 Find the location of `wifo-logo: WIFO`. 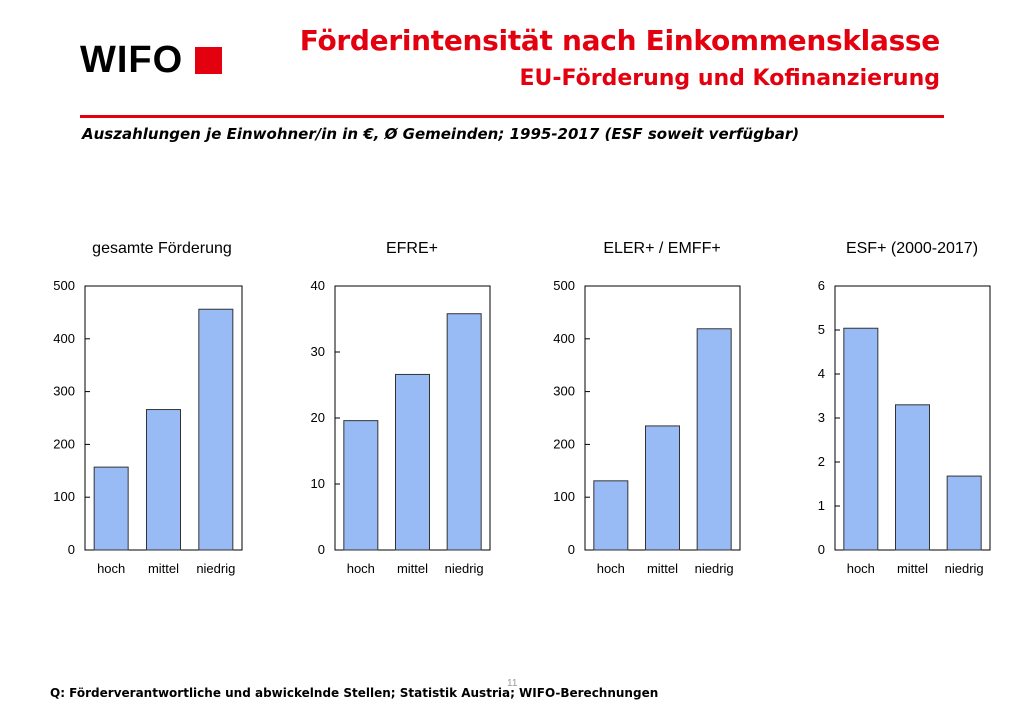

wifo-logo: WIFO is located at coordinates (151, 60).